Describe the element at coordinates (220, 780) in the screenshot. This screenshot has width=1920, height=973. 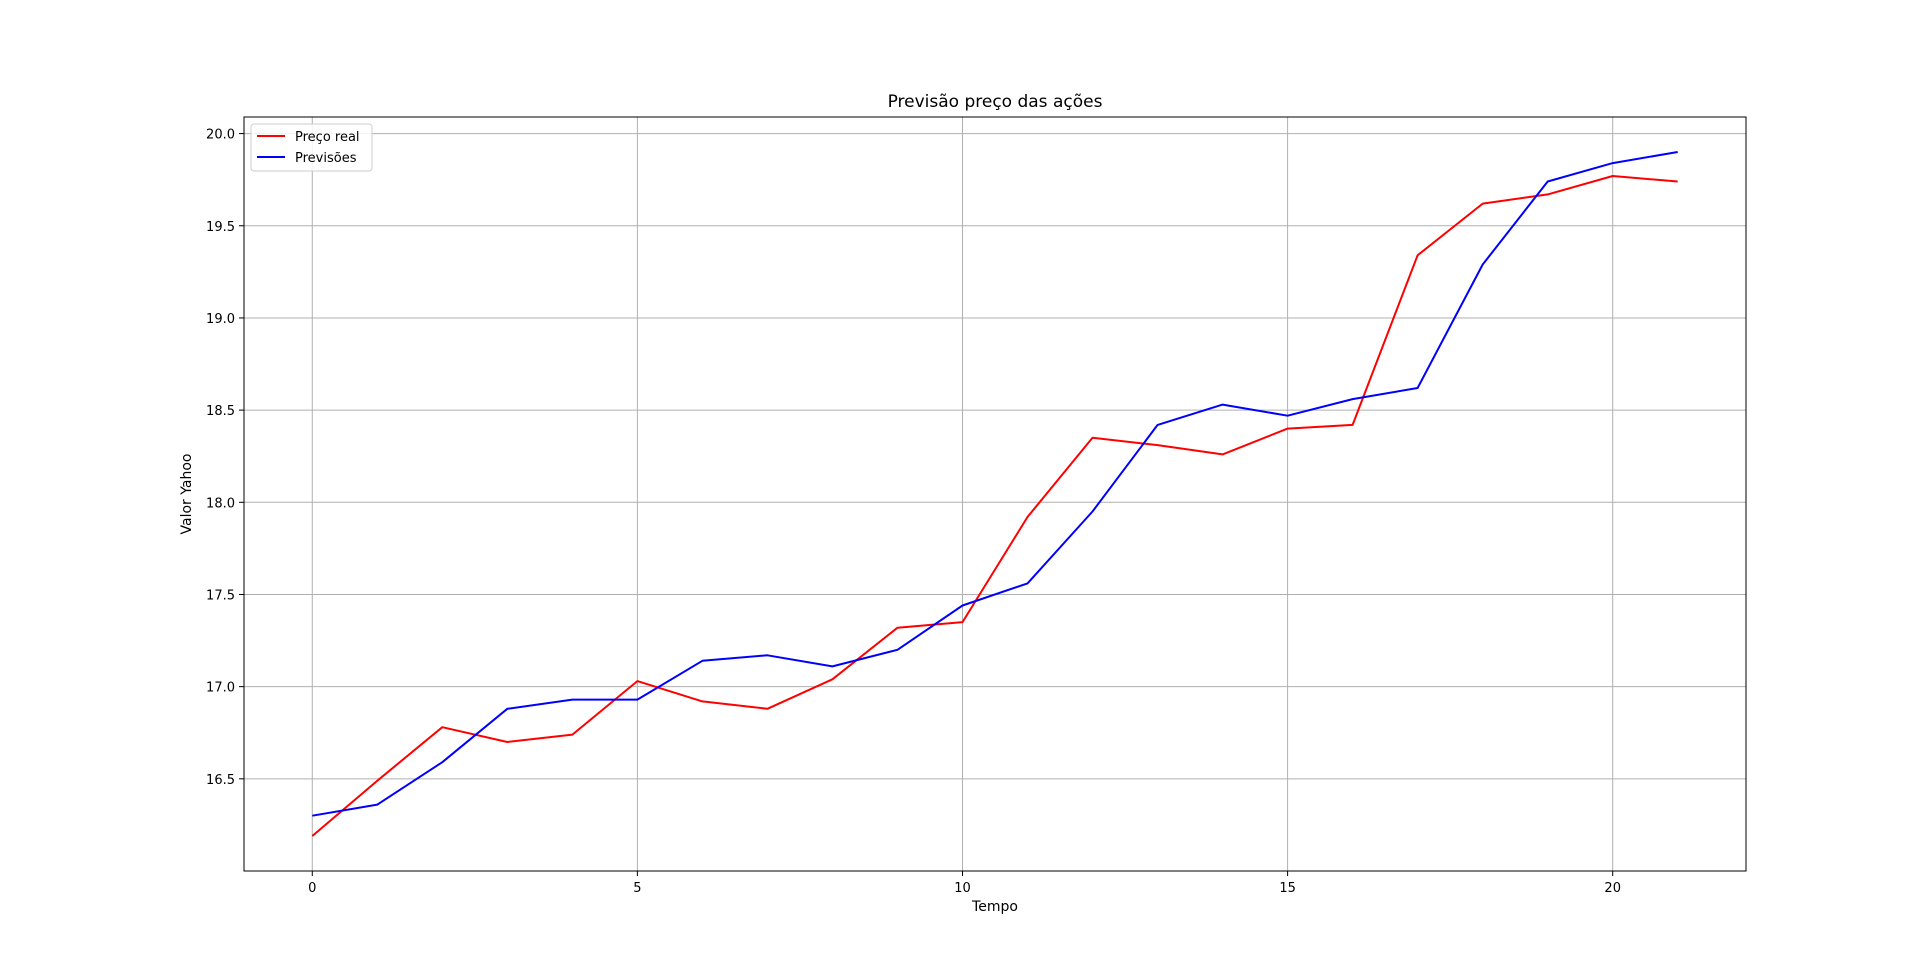
I see `y-tick-label: 16.5` at that location.